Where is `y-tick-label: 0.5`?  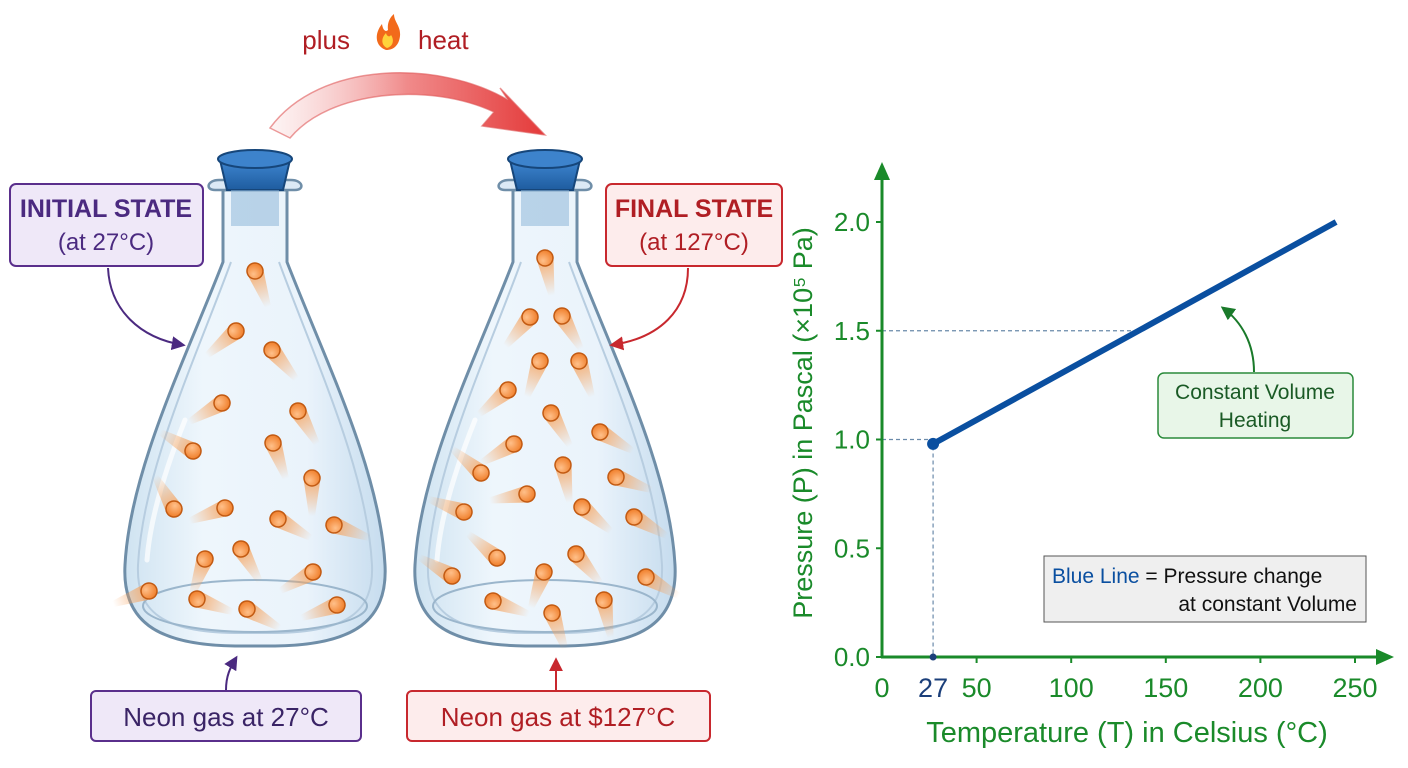 y-tick-label: 0.5 is located at coordinates (852, 548).